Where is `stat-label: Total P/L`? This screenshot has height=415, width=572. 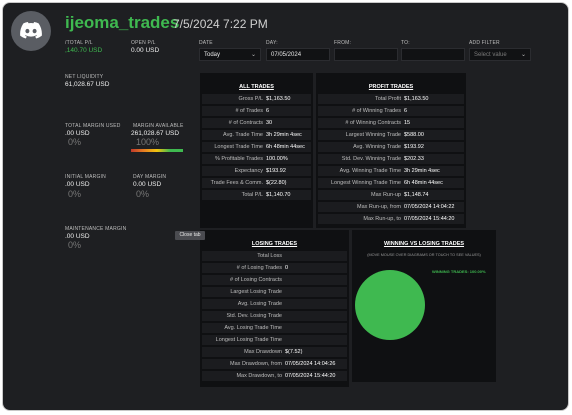
stat-label: Total P/L is located at coordinates (252, 195).